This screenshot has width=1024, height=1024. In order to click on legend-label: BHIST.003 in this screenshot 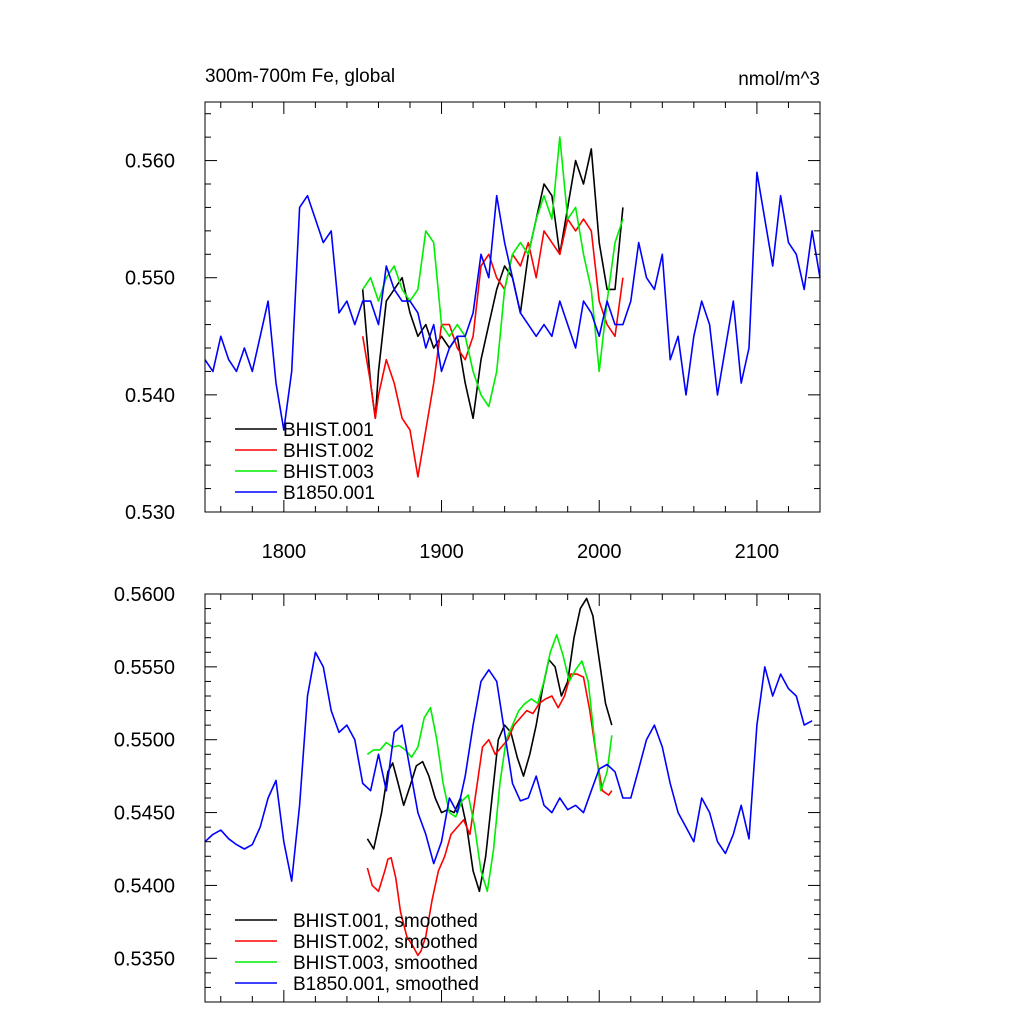, I will do `click(328, 472)`.